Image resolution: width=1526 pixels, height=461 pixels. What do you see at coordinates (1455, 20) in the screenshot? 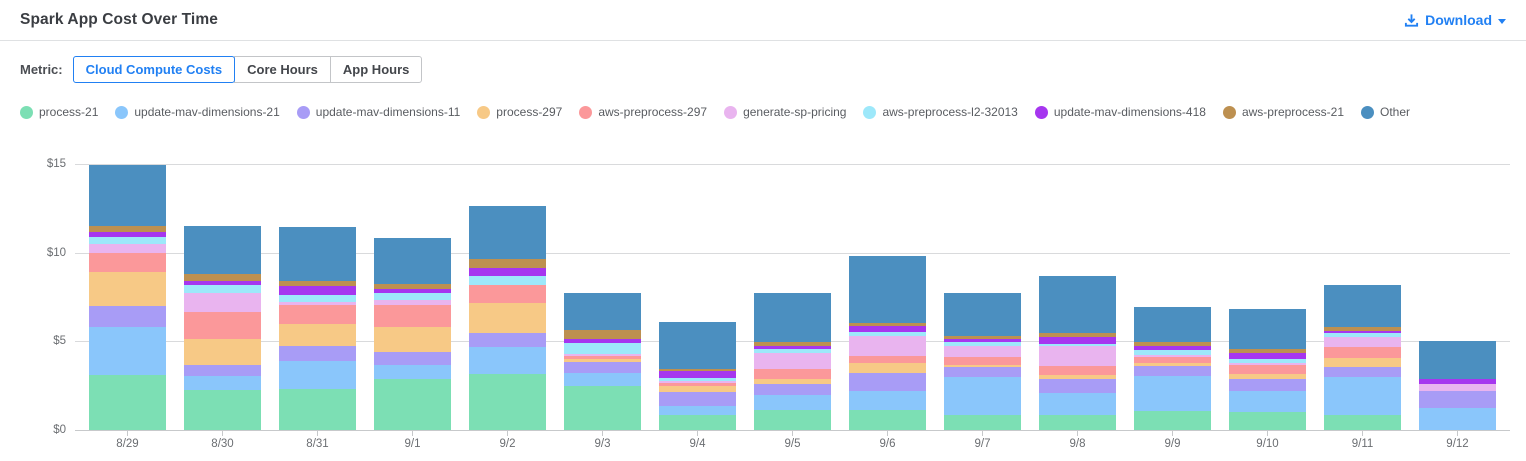
I see `download-button: Download` at bounding box center [1455, 20].